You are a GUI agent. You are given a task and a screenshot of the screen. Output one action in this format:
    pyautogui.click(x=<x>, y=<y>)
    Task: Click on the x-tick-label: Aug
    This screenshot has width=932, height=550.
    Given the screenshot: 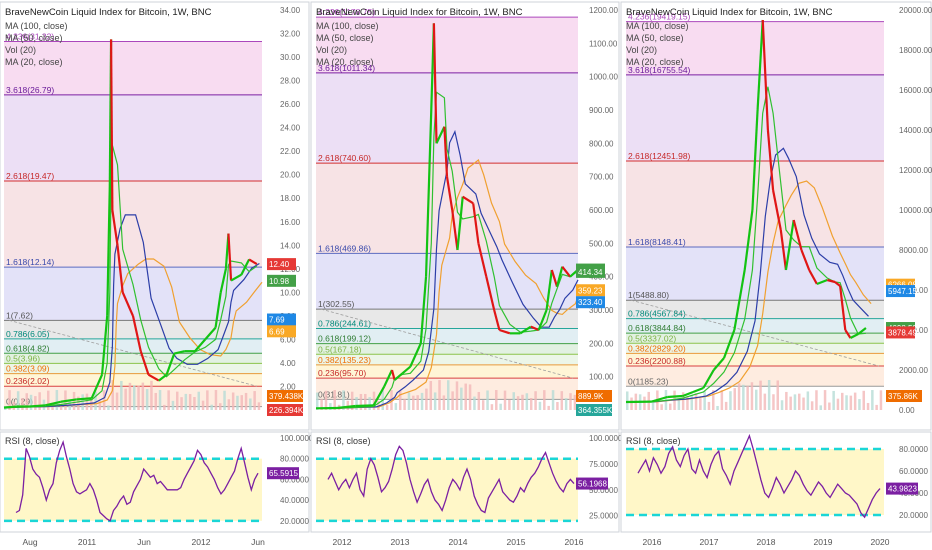 What is the action you would take?
    pyautogui.click(x=29, y=542)
    